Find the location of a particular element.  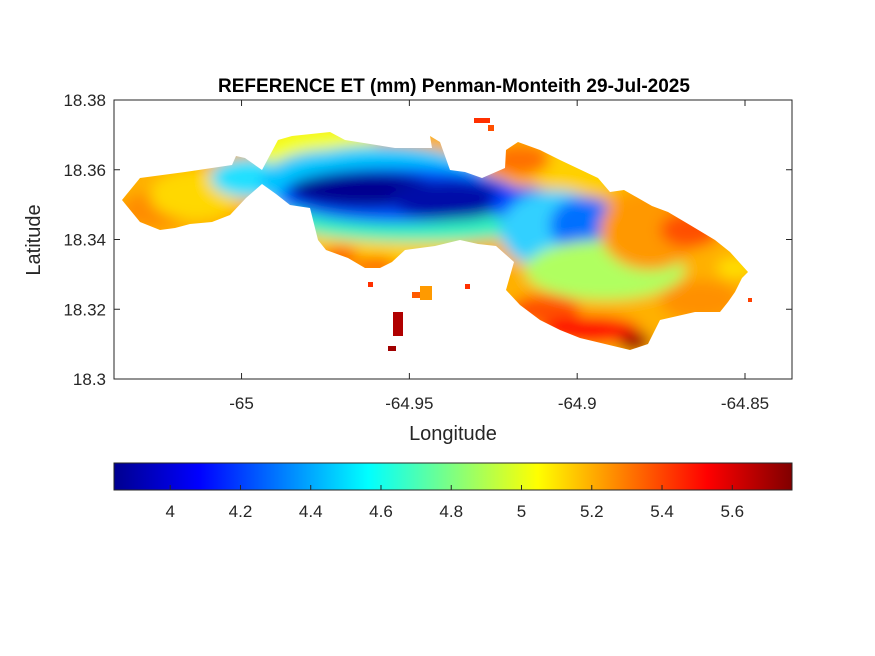

colorbar-tick-label: 4.4 is located at coordinates (311, 511).